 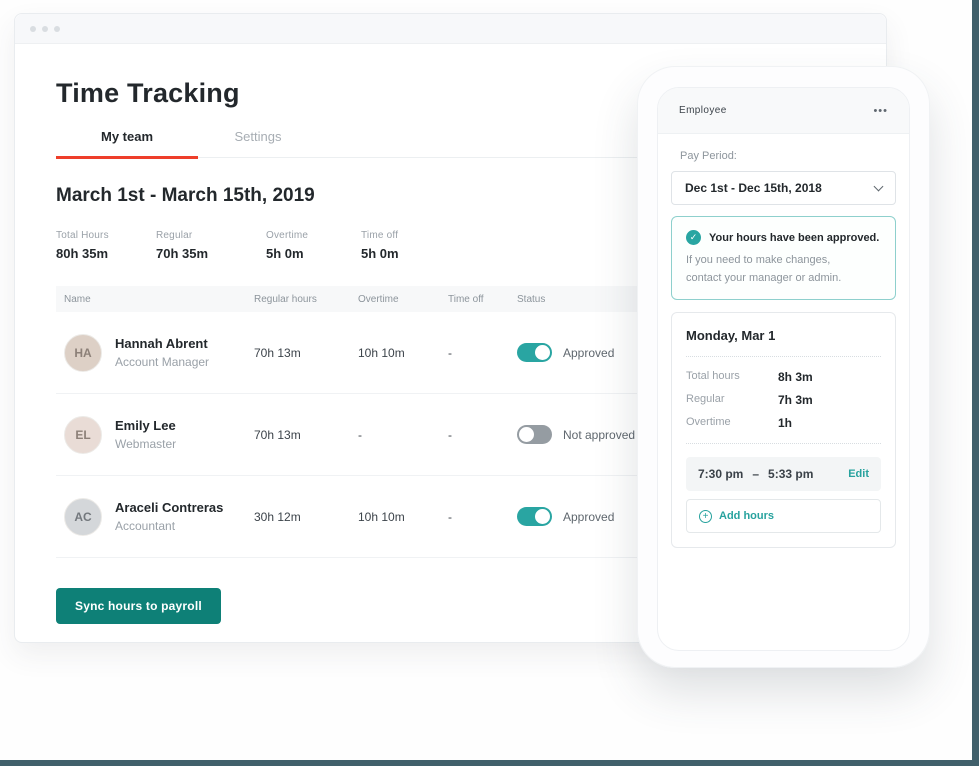 What do you see at coordinates (450, 29) in the screenshot?
I see `browser-titlebar` at bounding box center [450, 29].